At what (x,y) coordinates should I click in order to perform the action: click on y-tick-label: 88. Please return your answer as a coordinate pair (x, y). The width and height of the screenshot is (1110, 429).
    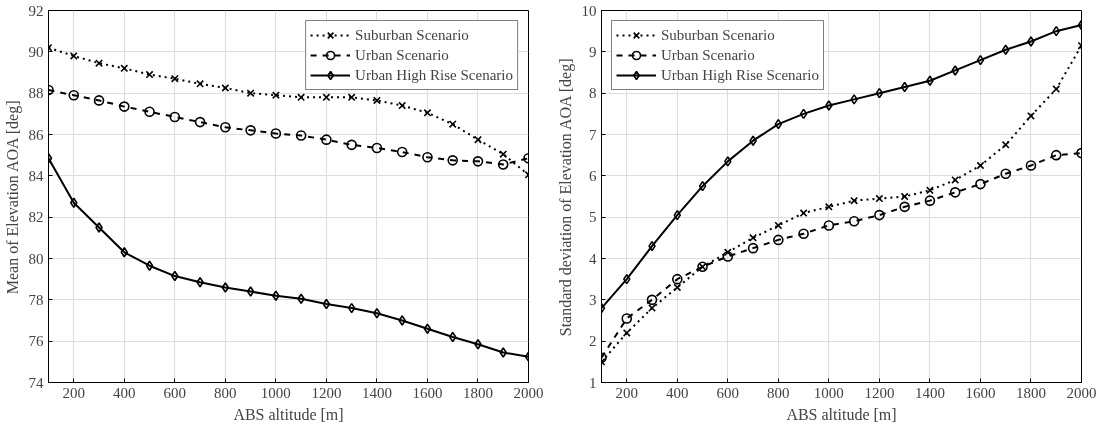
    Looking at the image, I should click on (36, 93).